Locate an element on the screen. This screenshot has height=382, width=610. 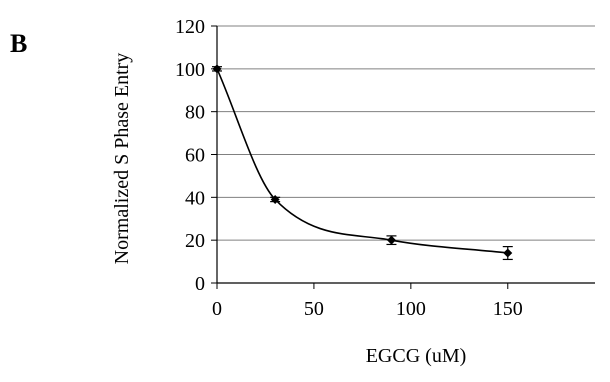
x-tick-label-50: 50 is located at coordinates (314, 309).